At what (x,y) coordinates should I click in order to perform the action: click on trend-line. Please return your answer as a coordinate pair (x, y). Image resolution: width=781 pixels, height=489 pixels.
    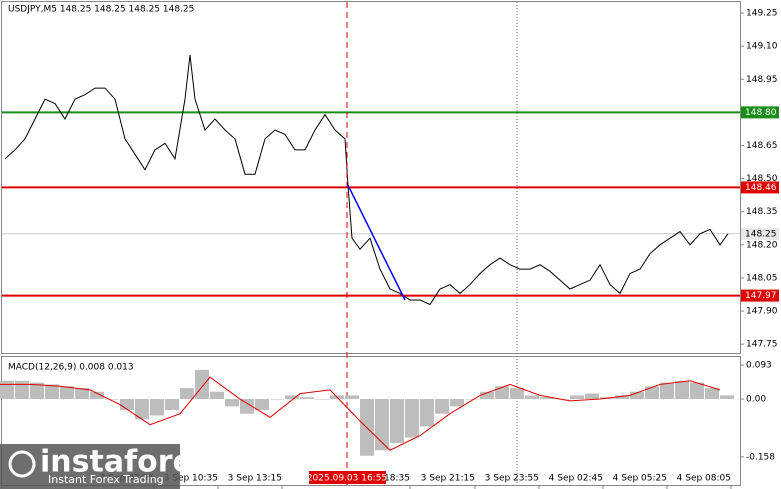
    Looking at the image, I should click on (376, 242).